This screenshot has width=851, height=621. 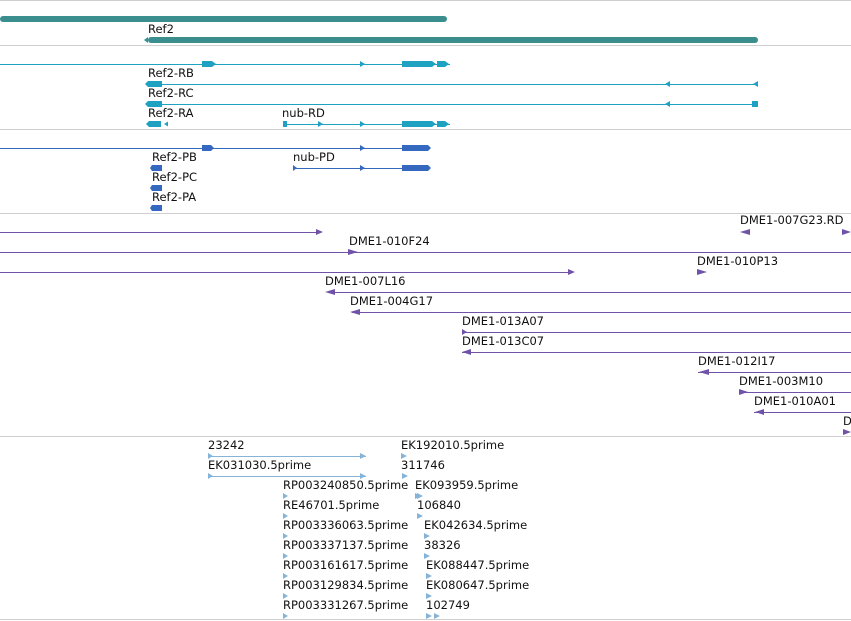 I want to click on protein-label-nub-pd: nub-PD, so click(x=314, y=157).